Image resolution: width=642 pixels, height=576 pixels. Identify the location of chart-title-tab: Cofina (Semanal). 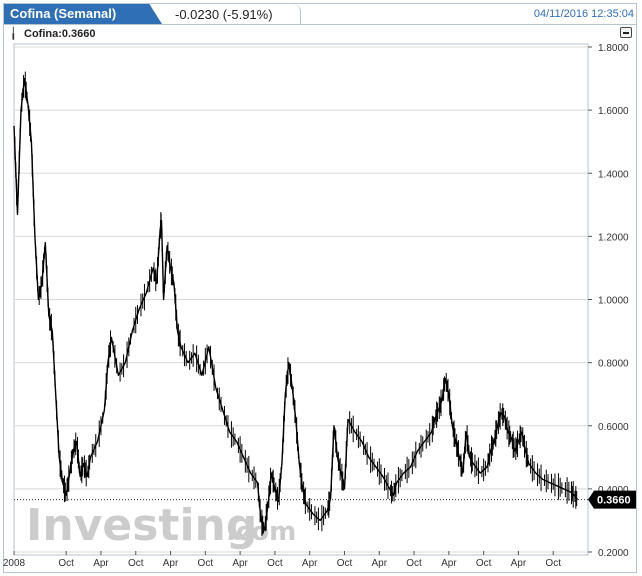
(83, 14).